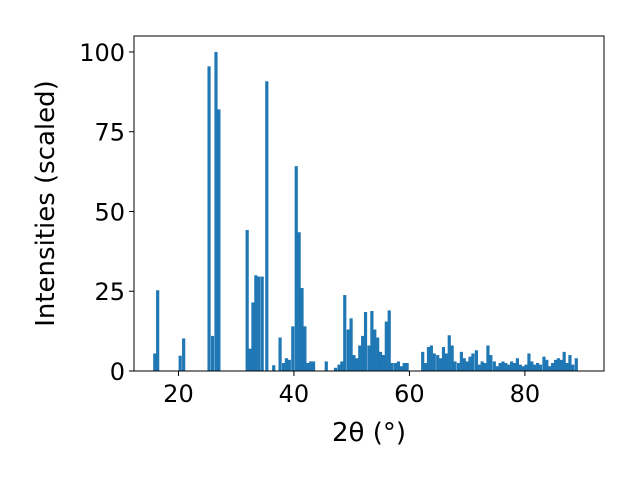 Image resolution: width=640 pixels, height=480 pixels. I want to click on x-tick-label-2: 60, so click(409, 394).